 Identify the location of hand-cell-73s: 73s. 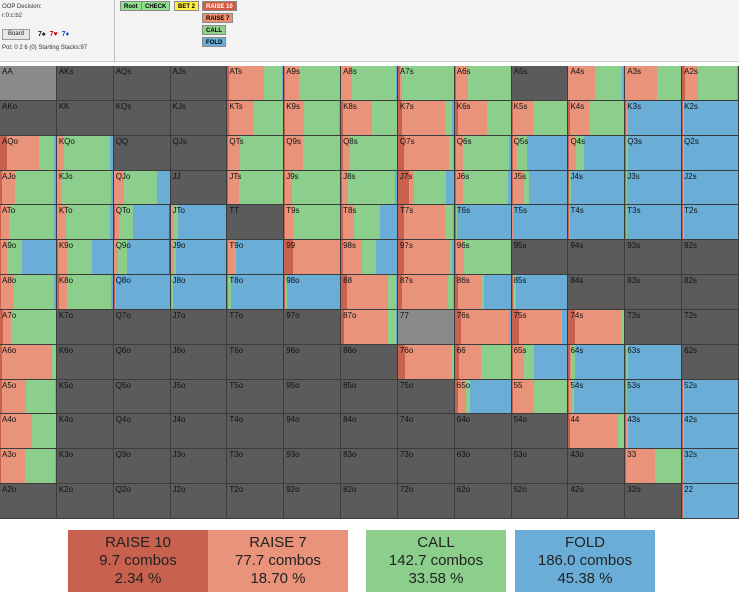
(654, 327).